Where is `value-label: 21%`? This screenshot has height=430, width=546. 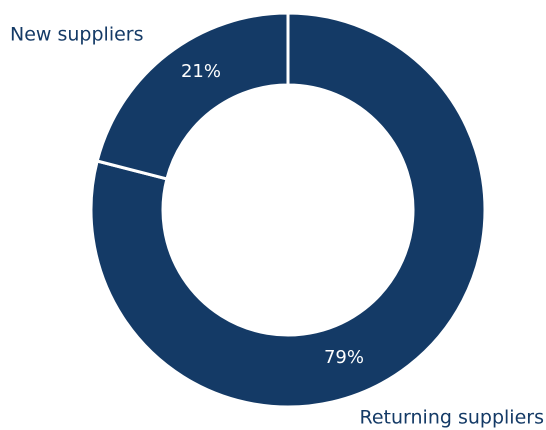 value-label: 21% is located at coordinates (201, 71).